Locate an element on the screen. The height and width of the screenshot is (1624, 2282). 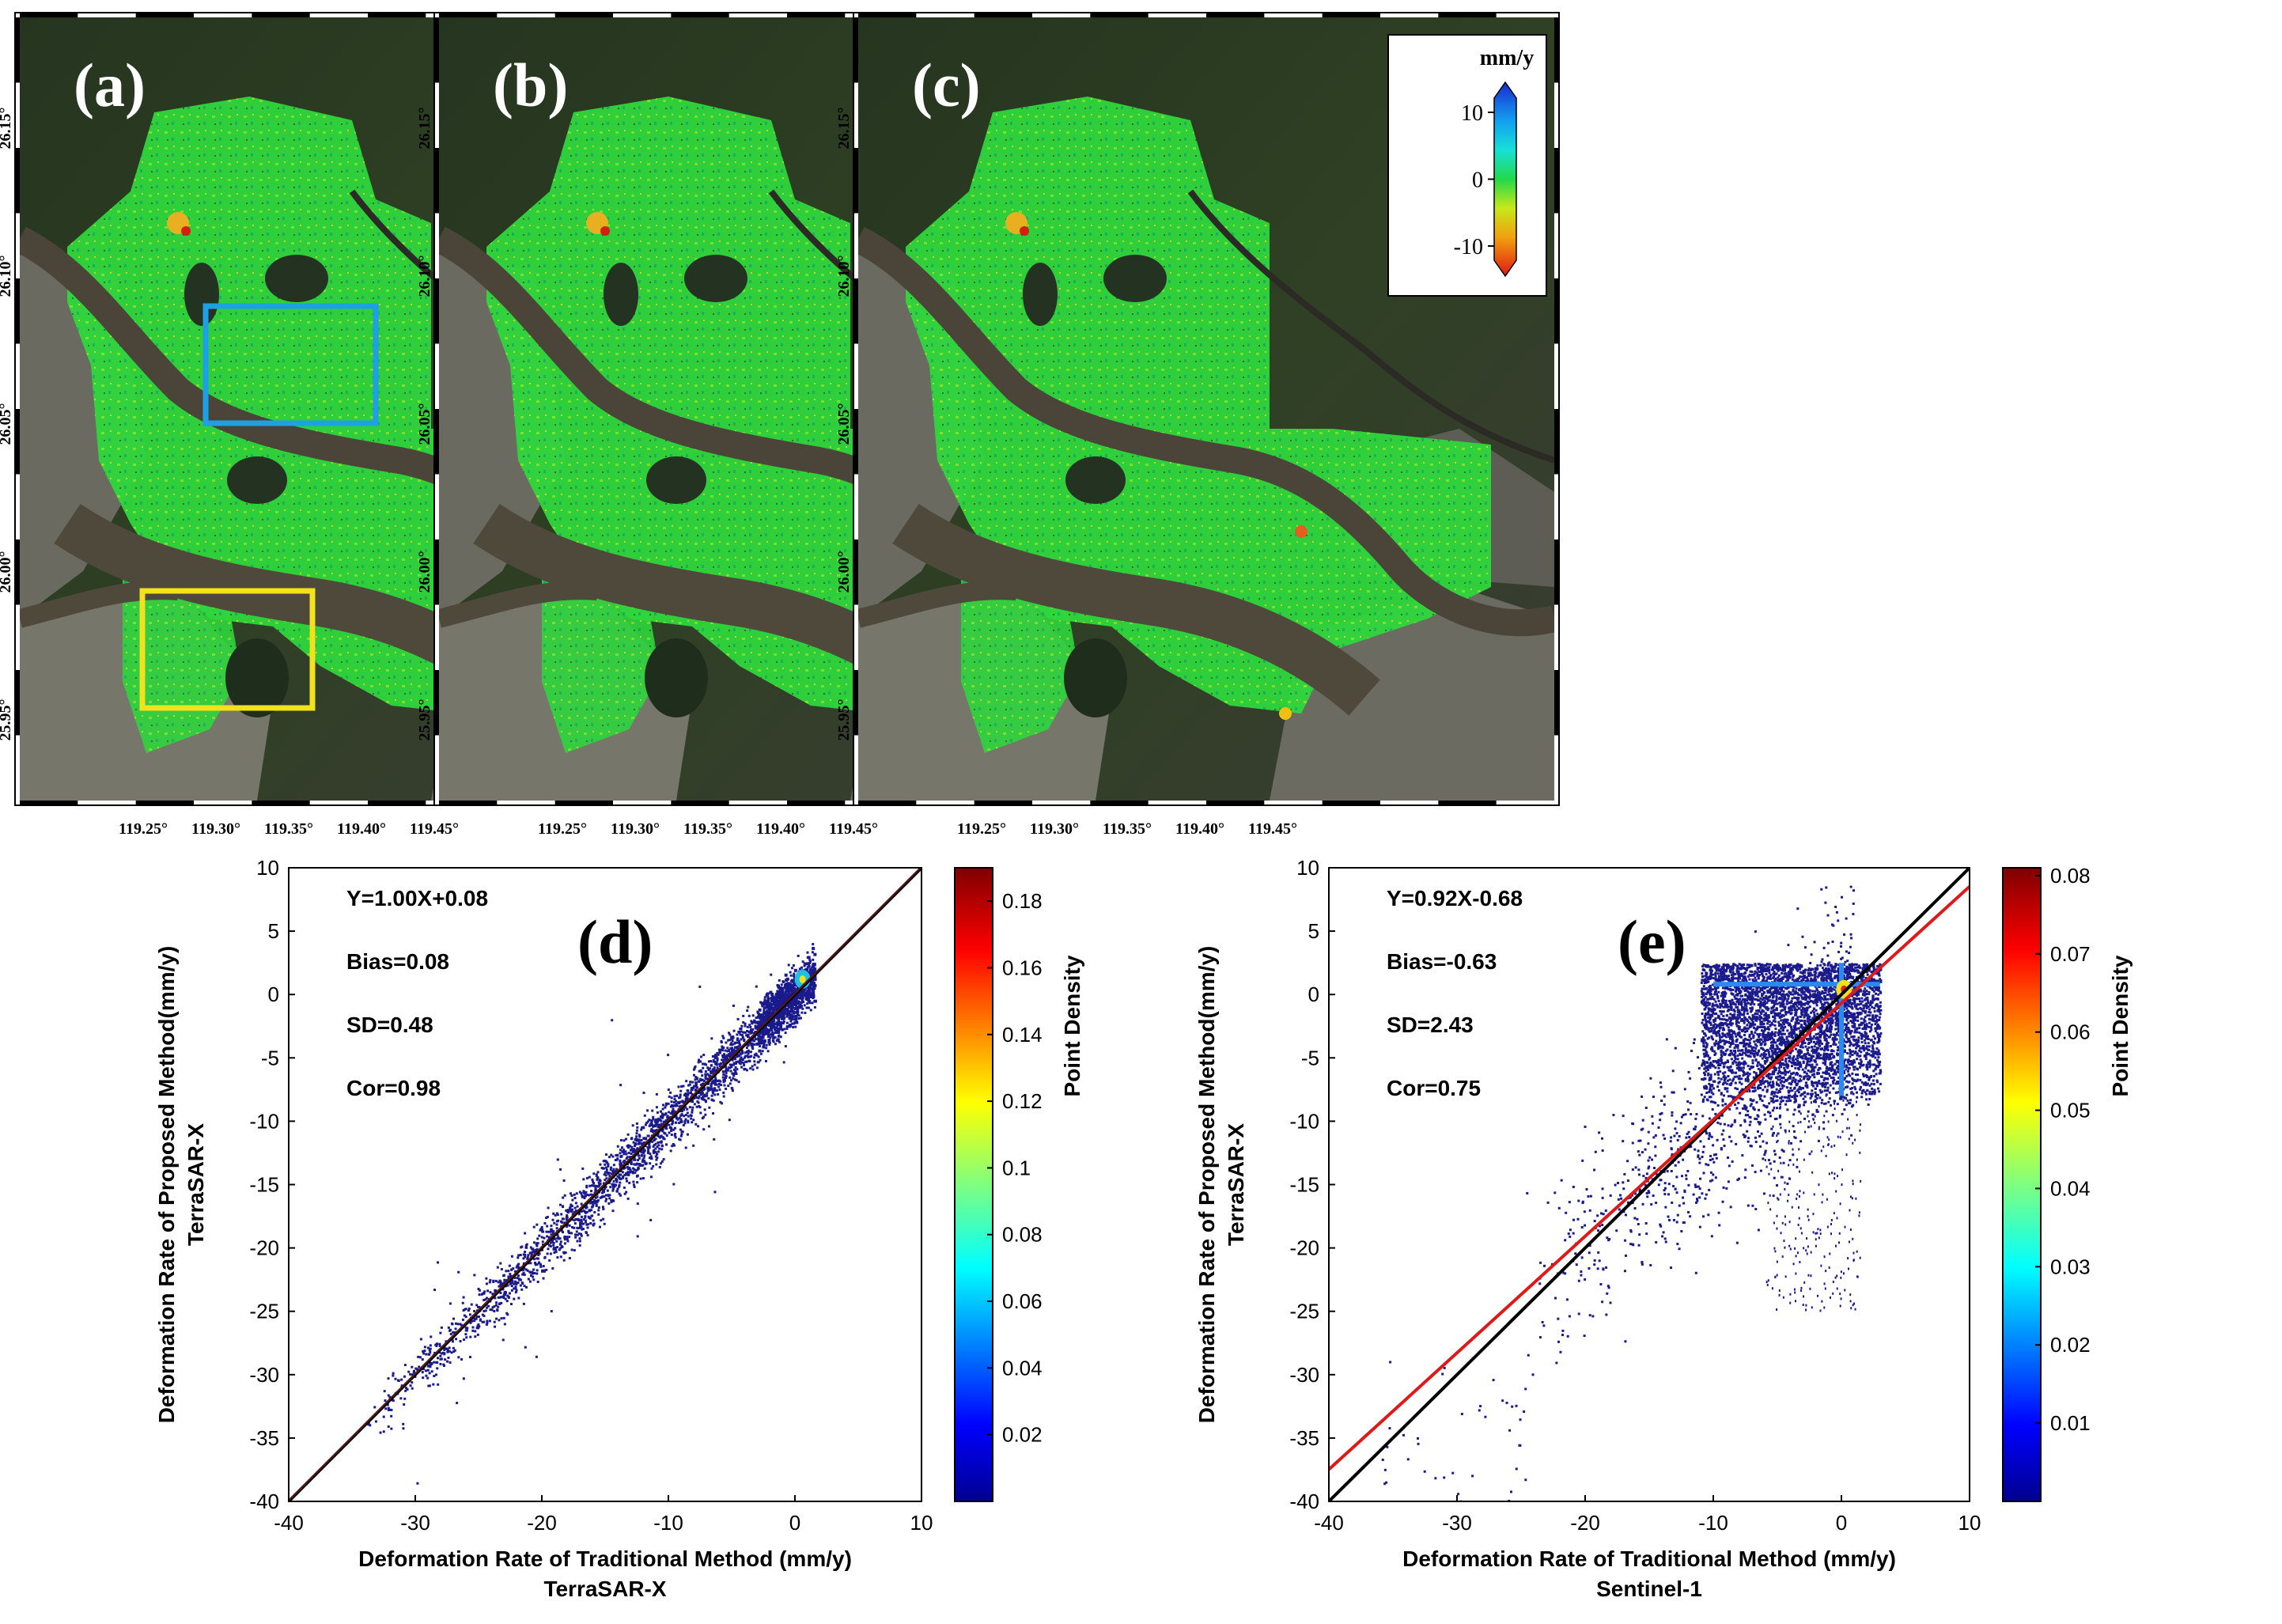
colorbar-tick-label: 0.02 is located at coordinates (1022, 1435).